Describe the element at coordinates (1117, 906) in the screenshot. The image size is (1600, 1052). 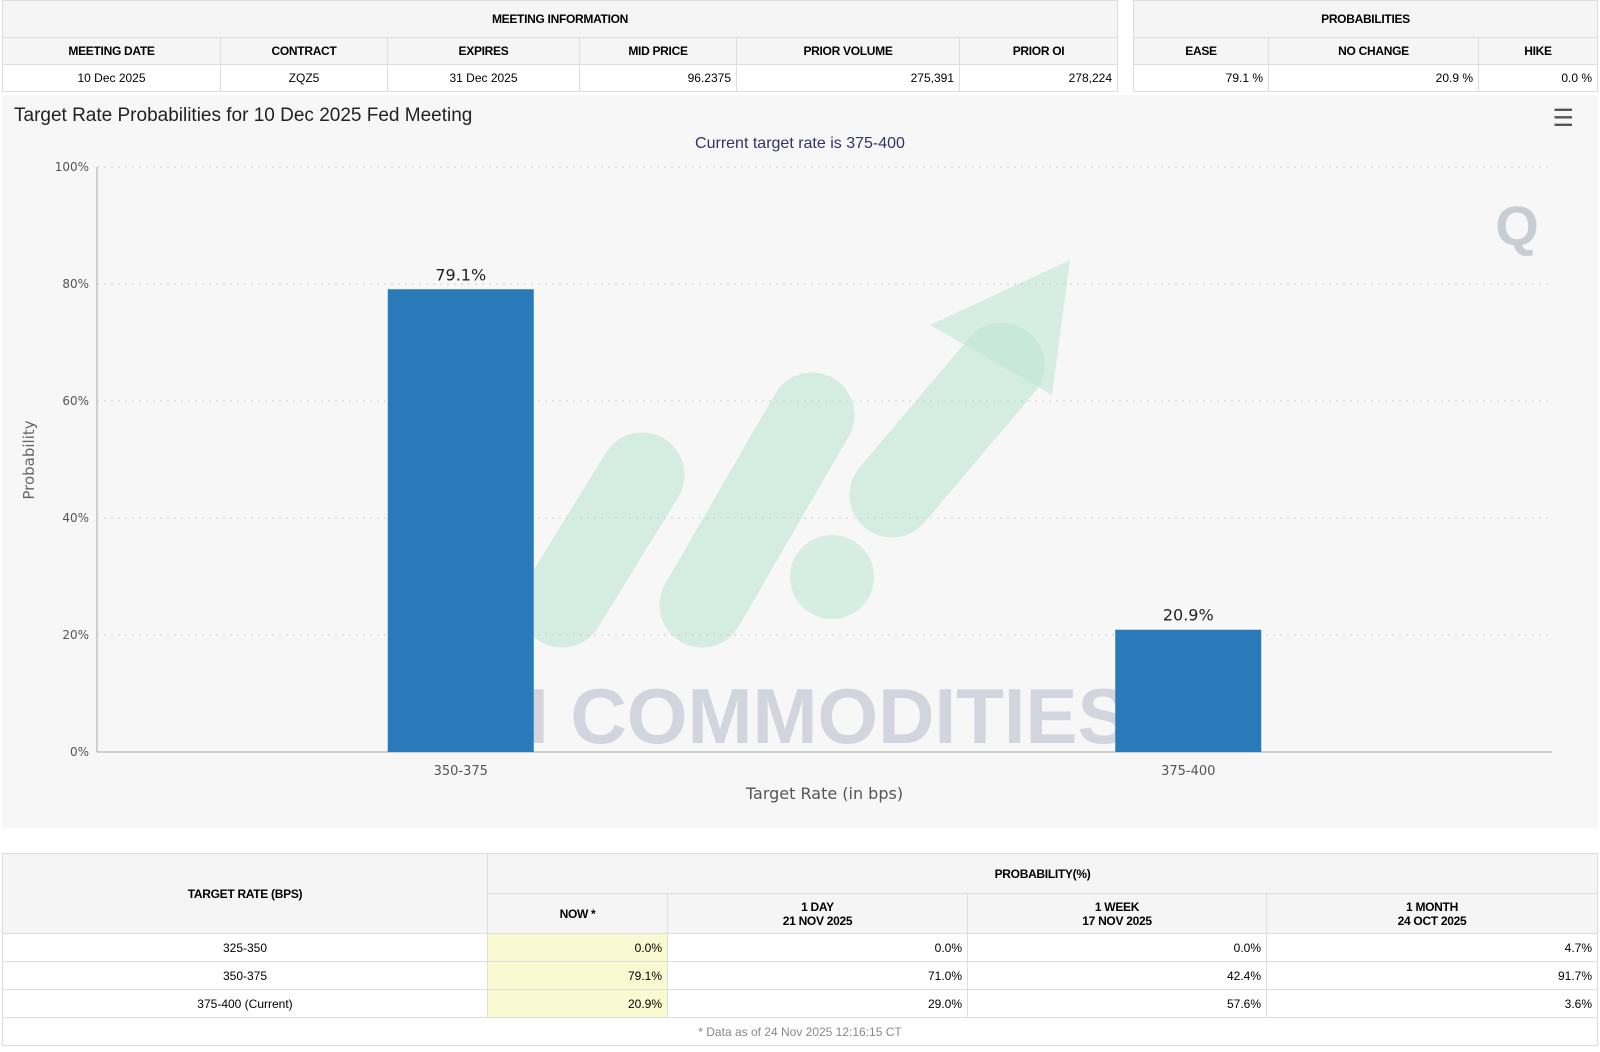
I see `period-label: 1 WEEK` at that location.